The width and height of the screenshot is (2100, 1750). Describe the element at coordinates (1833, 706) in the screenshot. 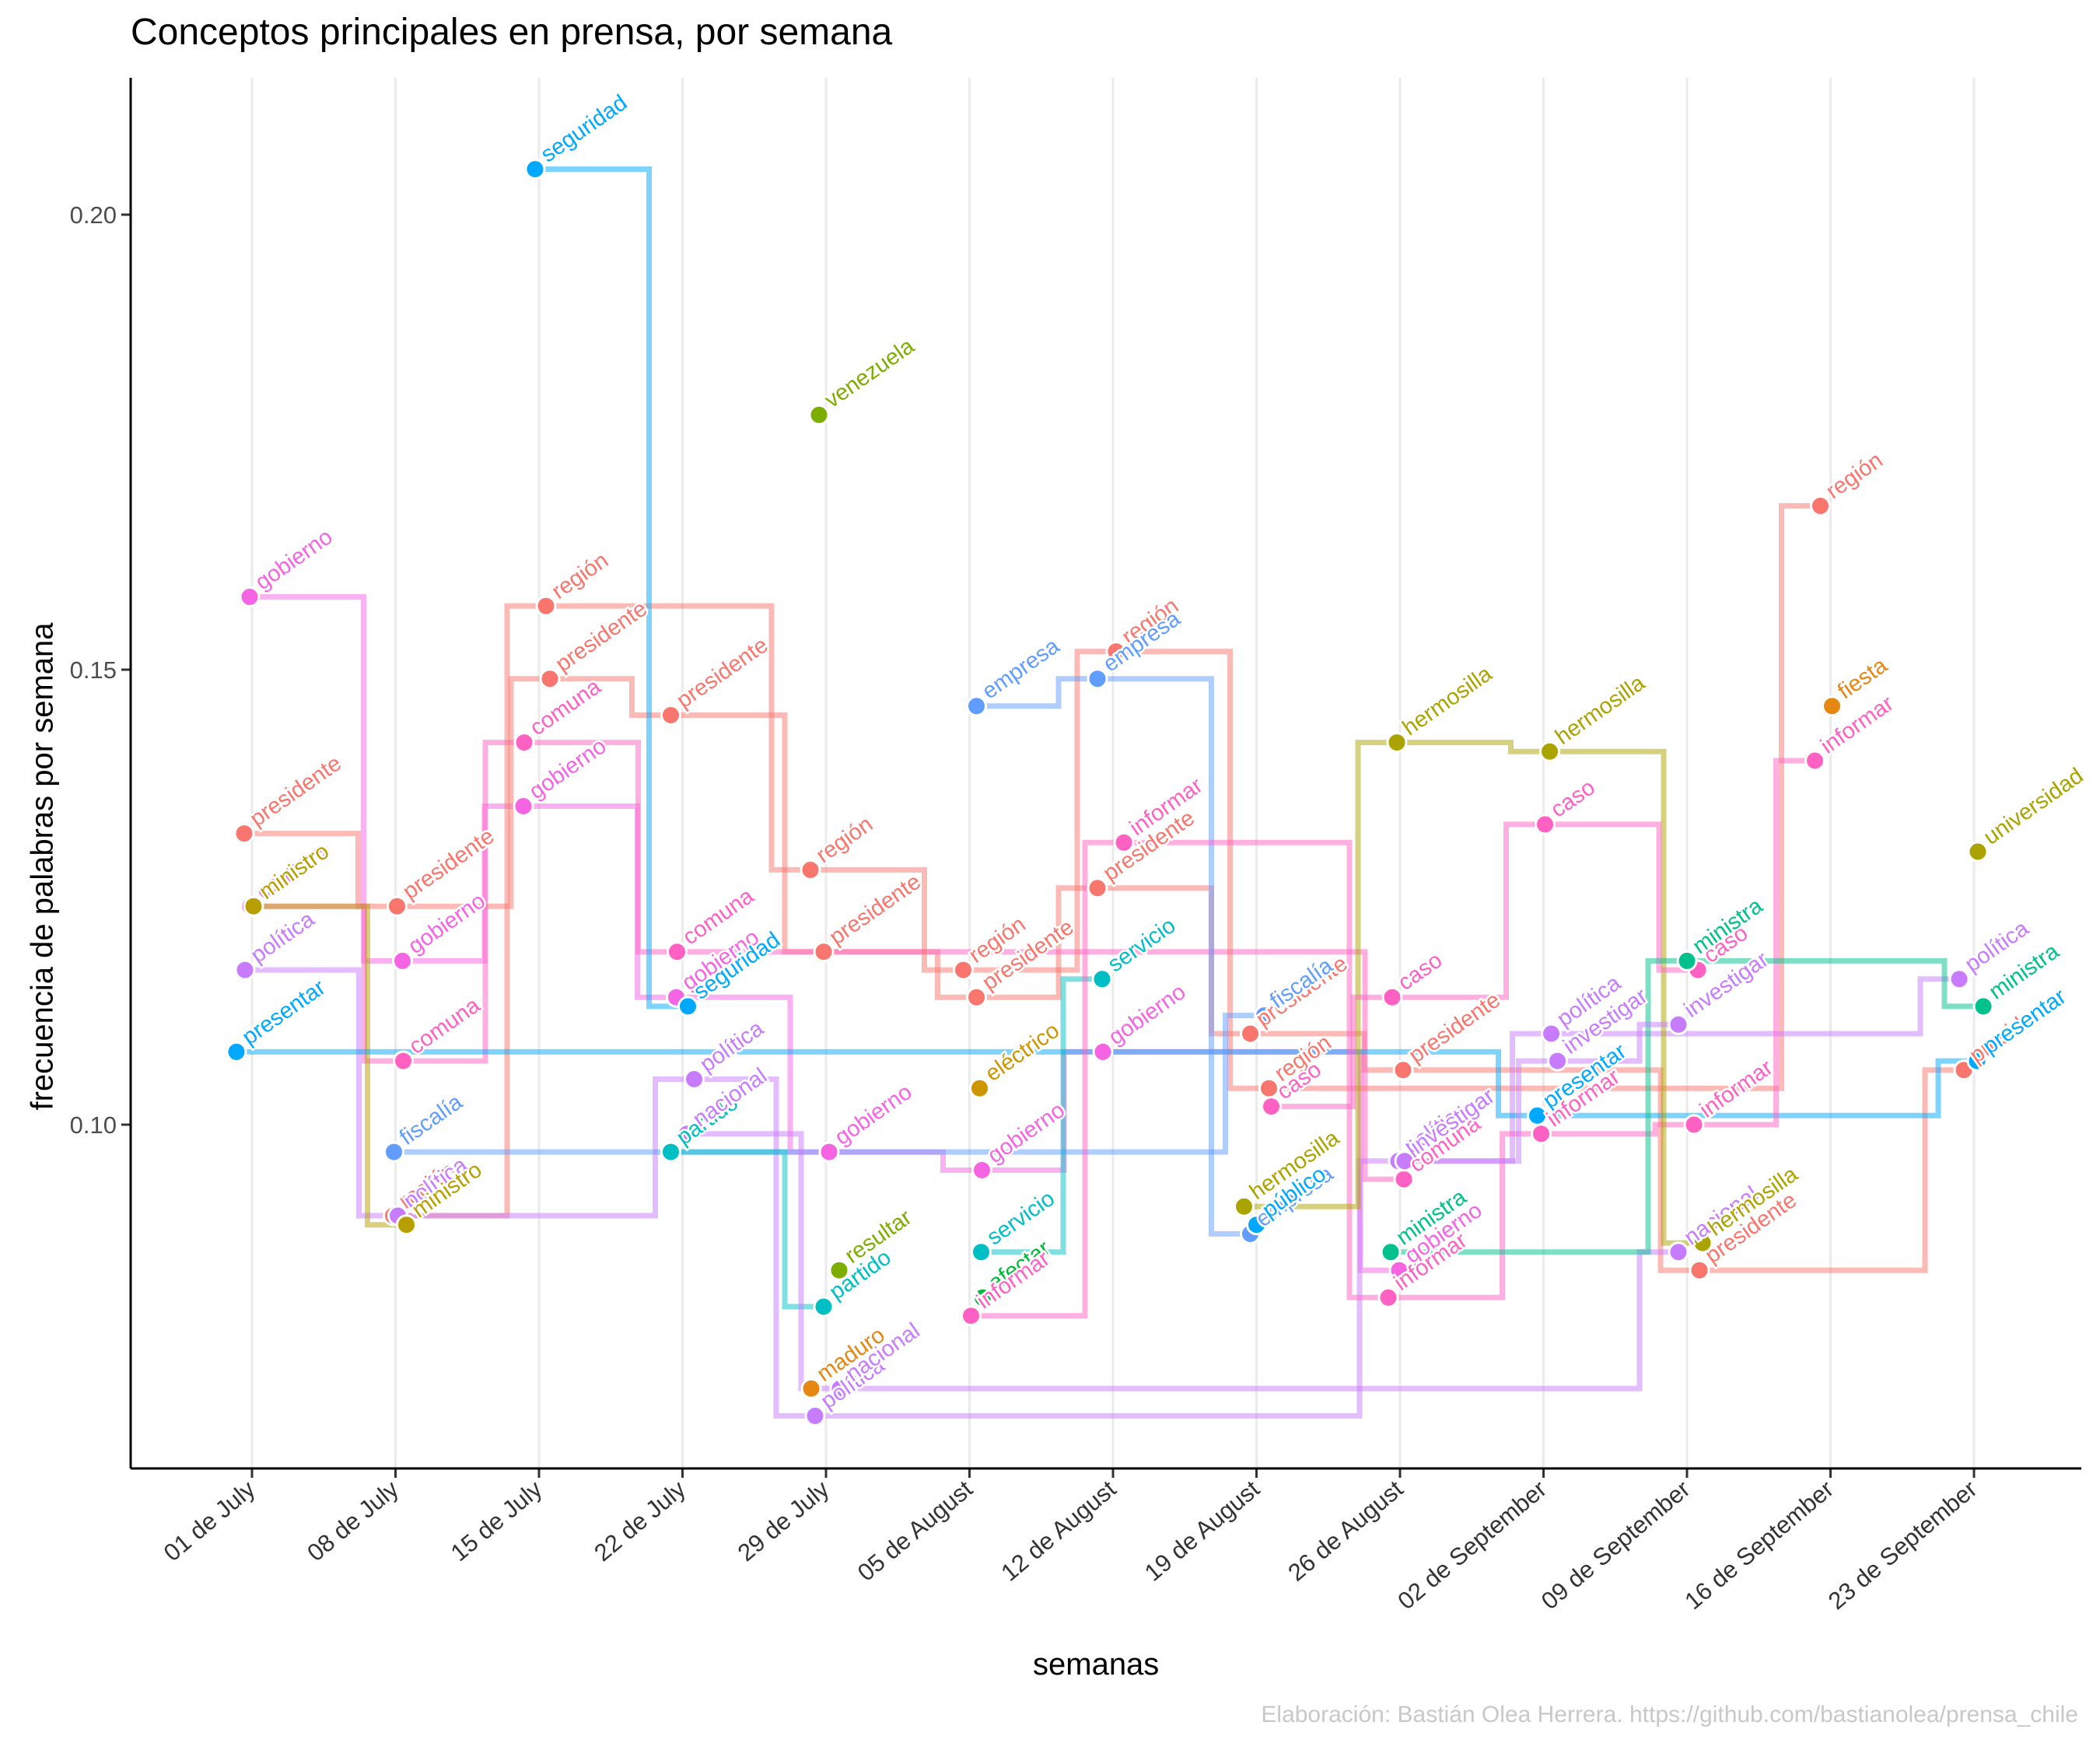

I see `point-fiesta` at that location.